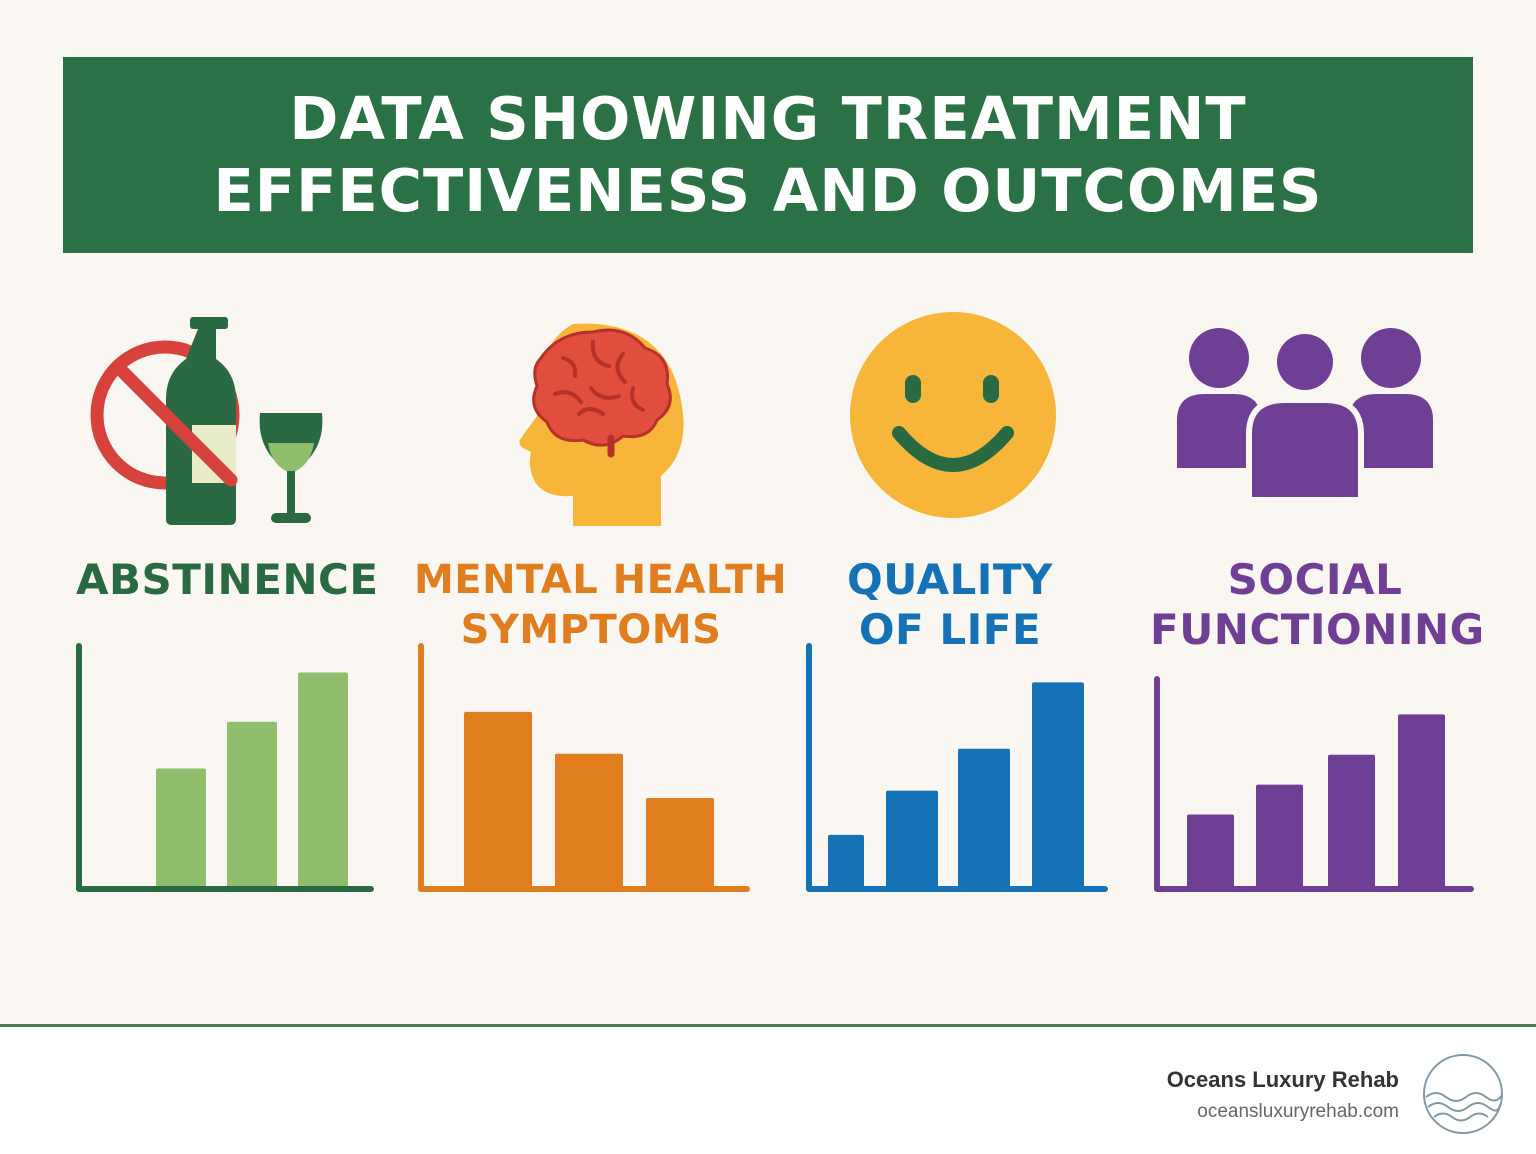 The image size is (1536, 1154). Describe the element at coordinates (591, 630) in the screenshot. I see `panel-title-line: SYMPTOMS` at that location.